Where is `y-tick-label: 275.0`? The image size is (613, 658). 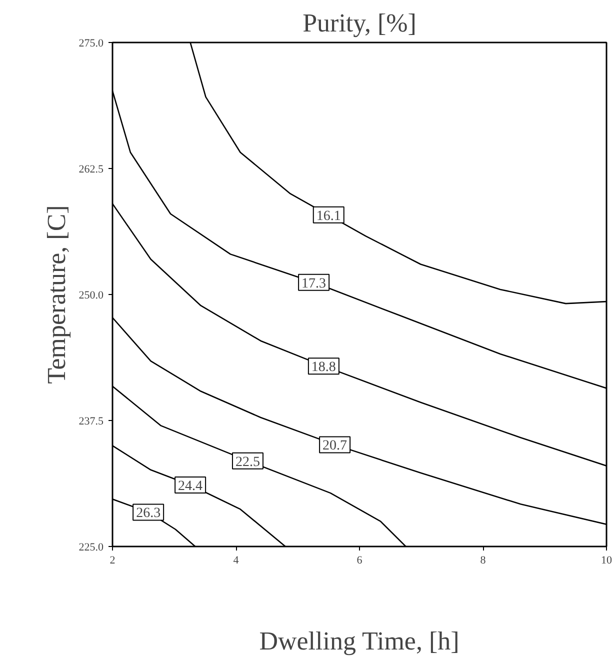
y-tick-label: 275.0 is located at coordinates (91, 44).